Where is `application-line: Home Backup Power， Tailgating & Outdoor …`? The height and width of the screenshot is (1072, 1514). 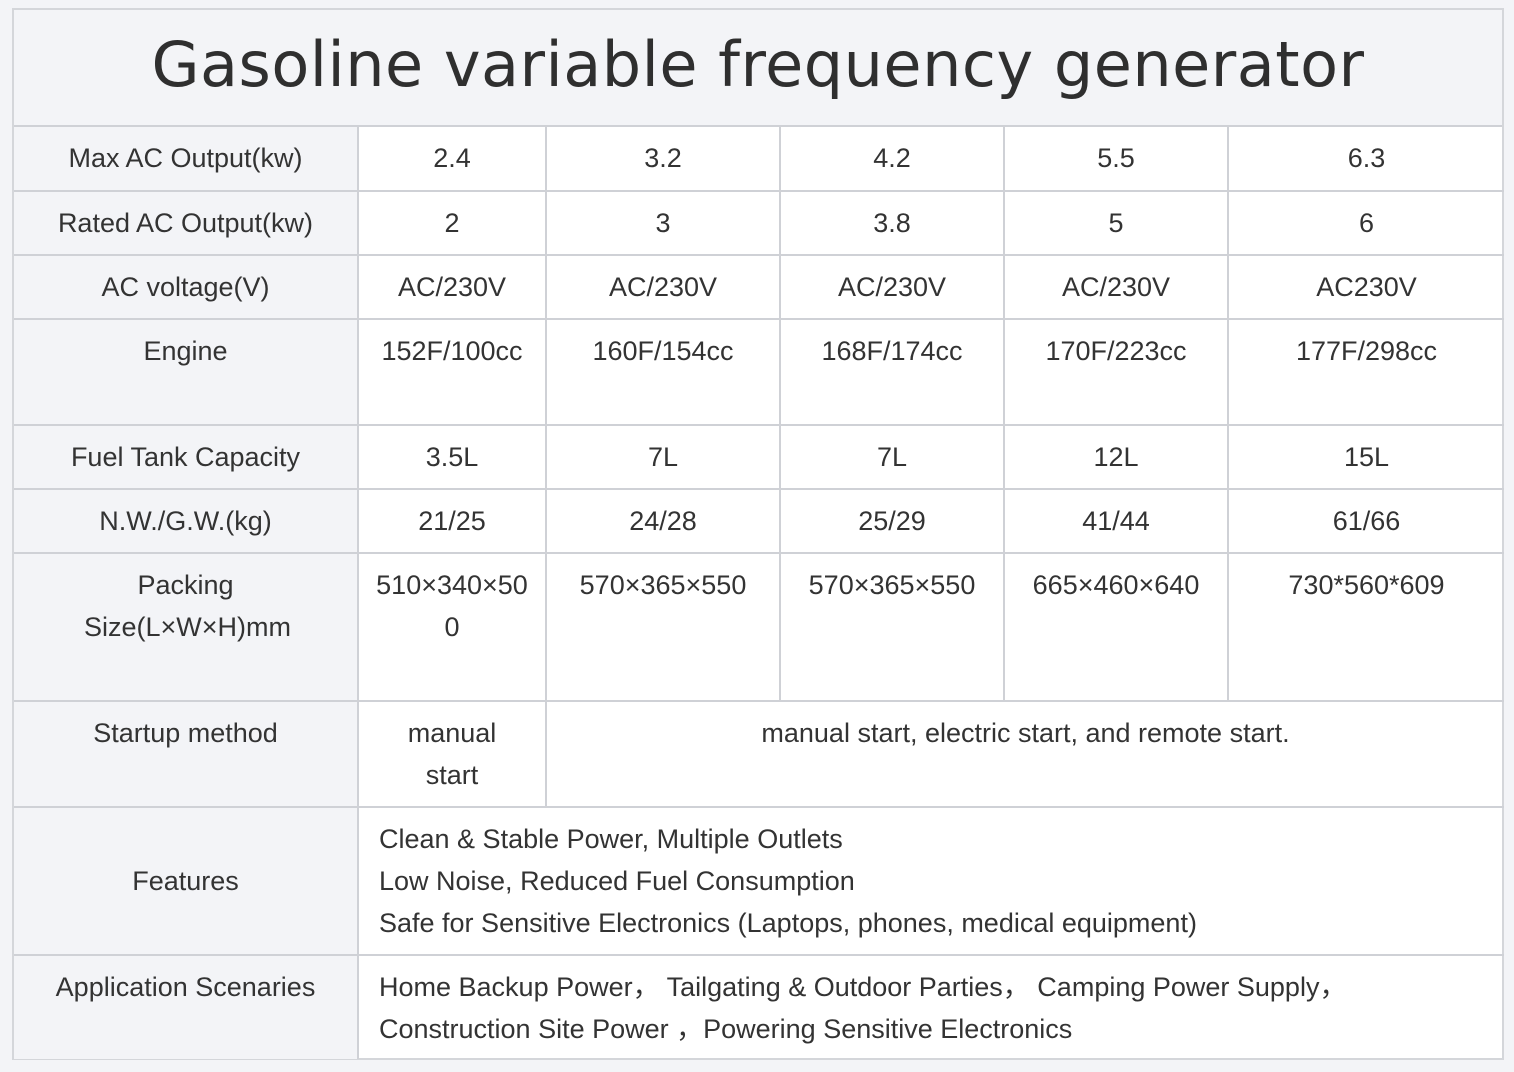
application-line: Home Backup Power， Tailgating & Outdoor … is located at coordinates (863, 987).